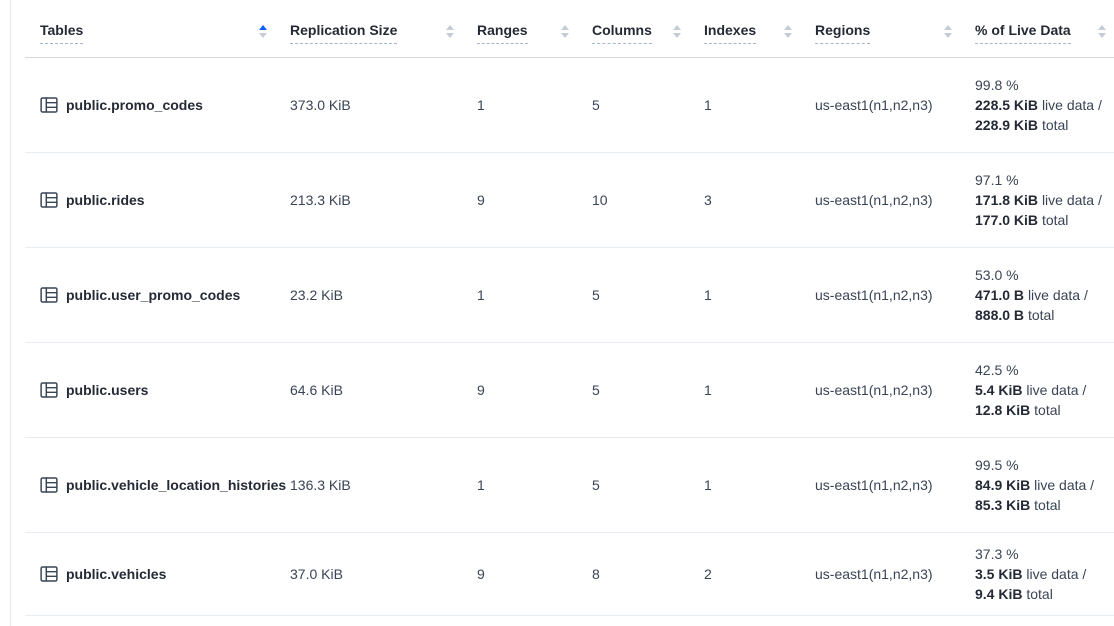 Image resolution: width=1114 pixels, height=626 pixels. I want to click on cell-replication-size: 373.0 KiB, so click(320, 104).